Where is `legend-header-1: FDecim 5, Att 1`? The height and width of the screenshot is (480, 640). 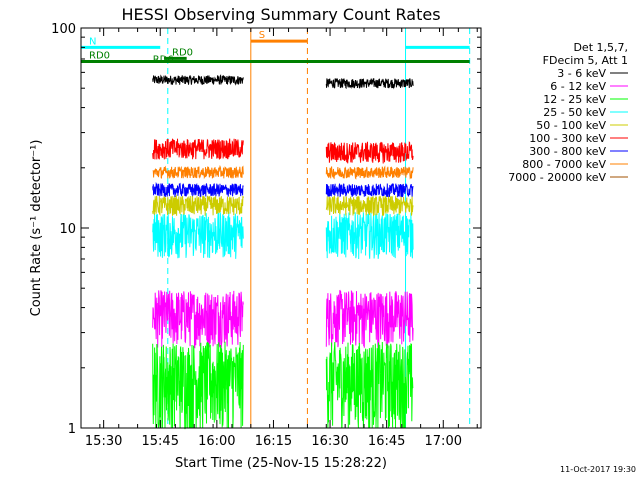
legend-header-1: FDecim 5, Att 1 is located at coordinates (585, 60).